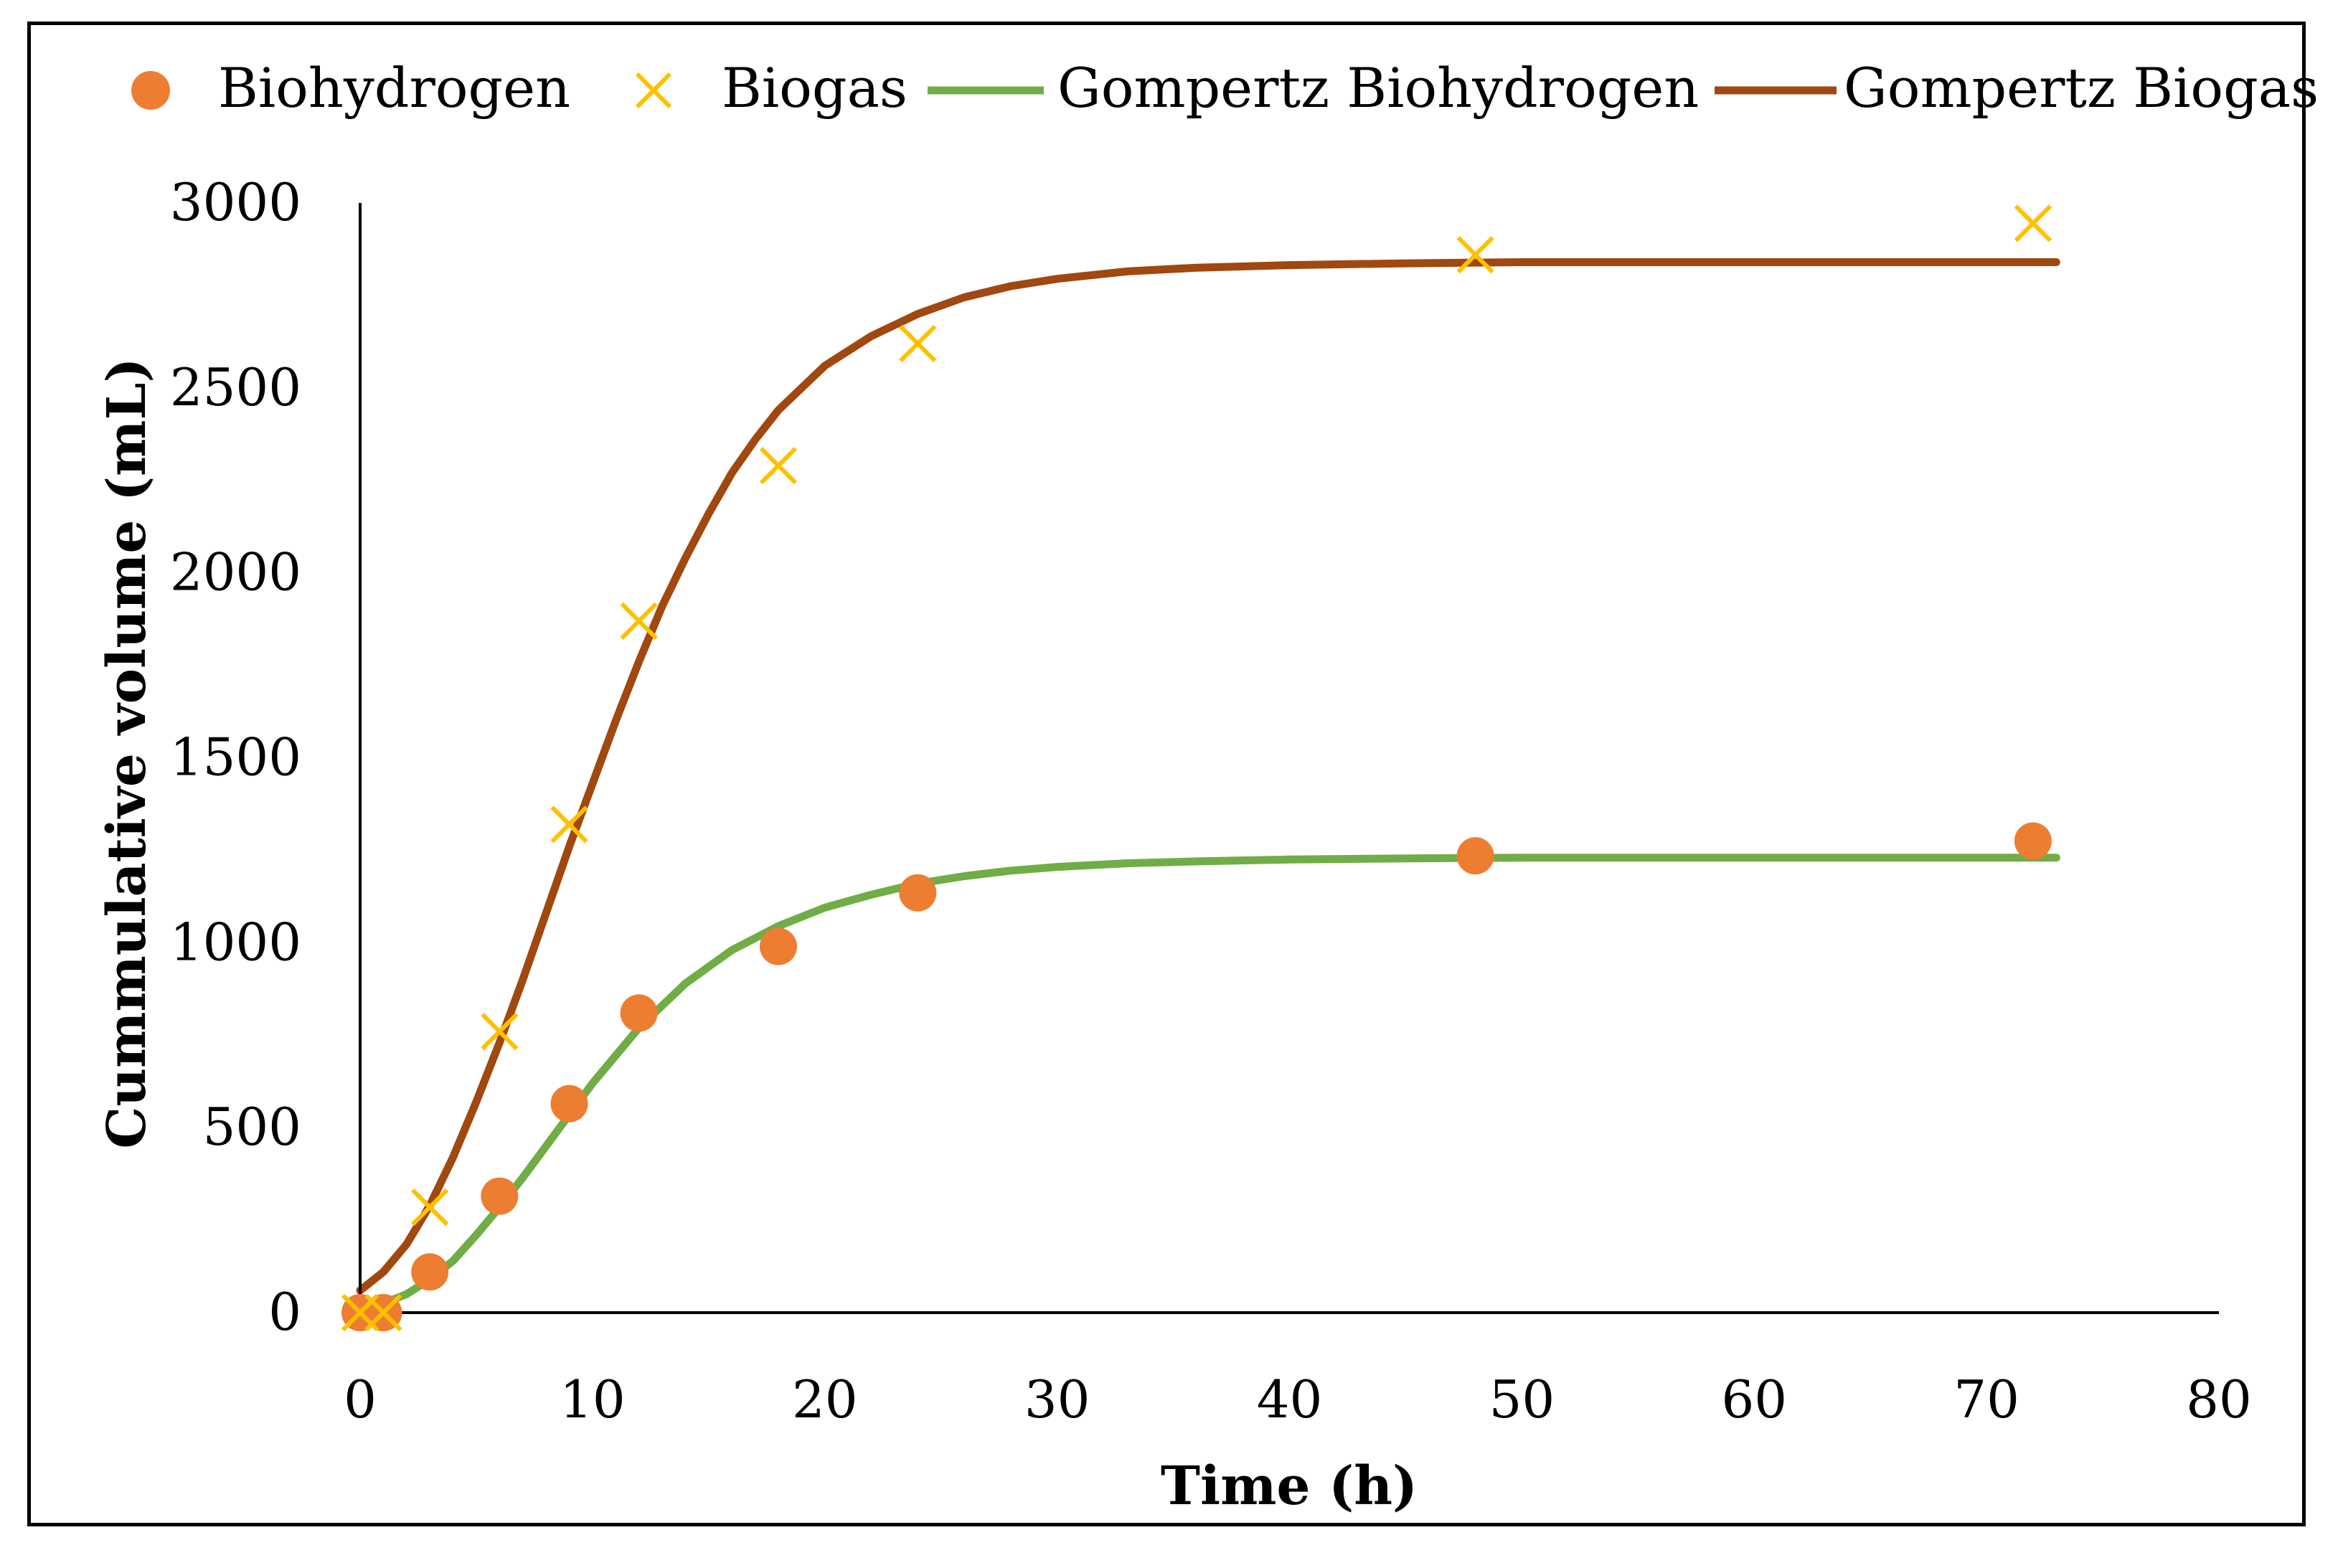 The image size is (2343, 1568). Describe the element at coordinates (236, 573) in the screenshot. I see `y-tick-label: 2000` at that location.